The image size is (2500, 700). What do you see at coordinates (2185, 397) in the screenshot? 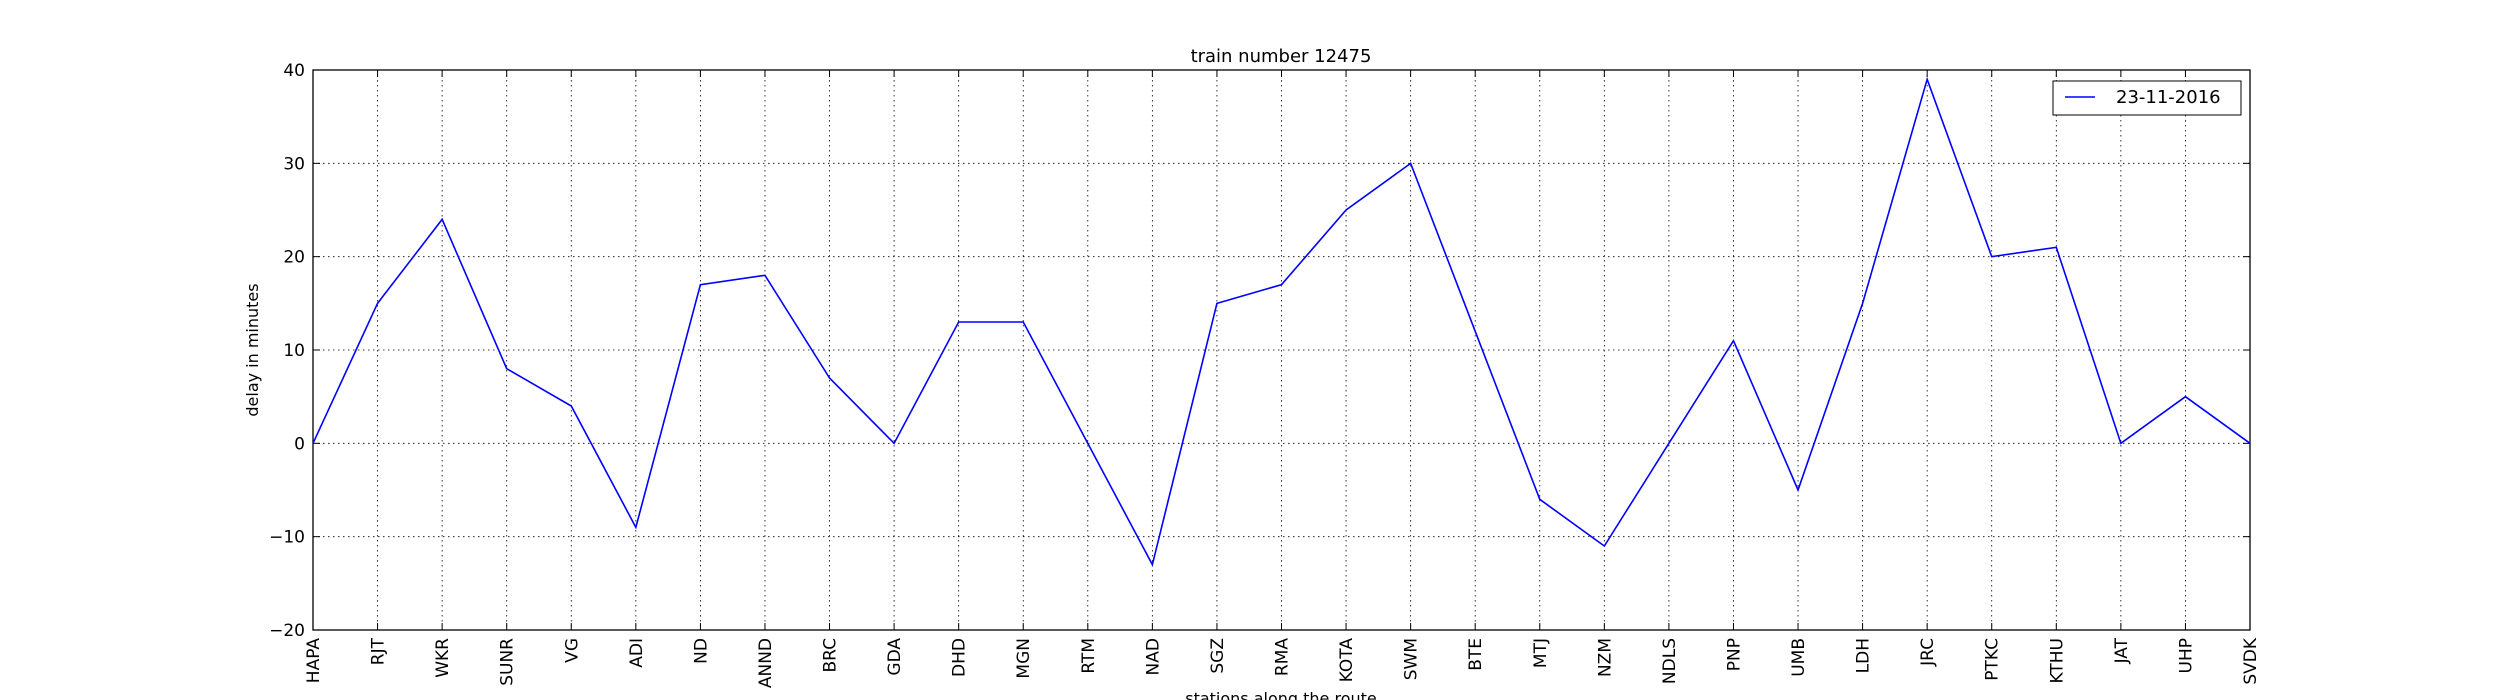
I see `data-point-uhp` at bounding box center [2185, 397].